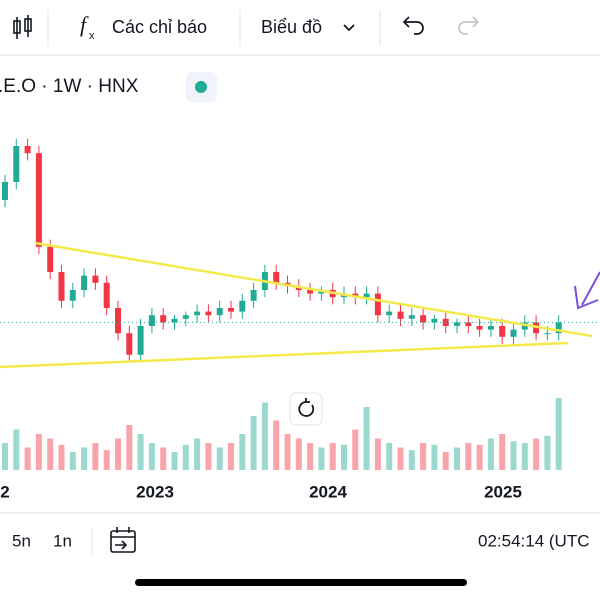 This screenshot has width=600, height=605. What do you see at coordinates (123, 540) in the screenshot?
I see `goto-date-button` at bounding box center [123, 540].